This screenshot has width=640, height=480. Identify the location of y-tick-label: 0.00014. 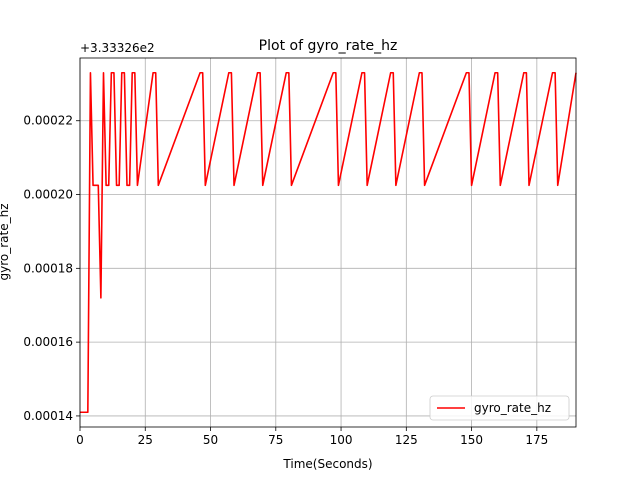
(48, 416).